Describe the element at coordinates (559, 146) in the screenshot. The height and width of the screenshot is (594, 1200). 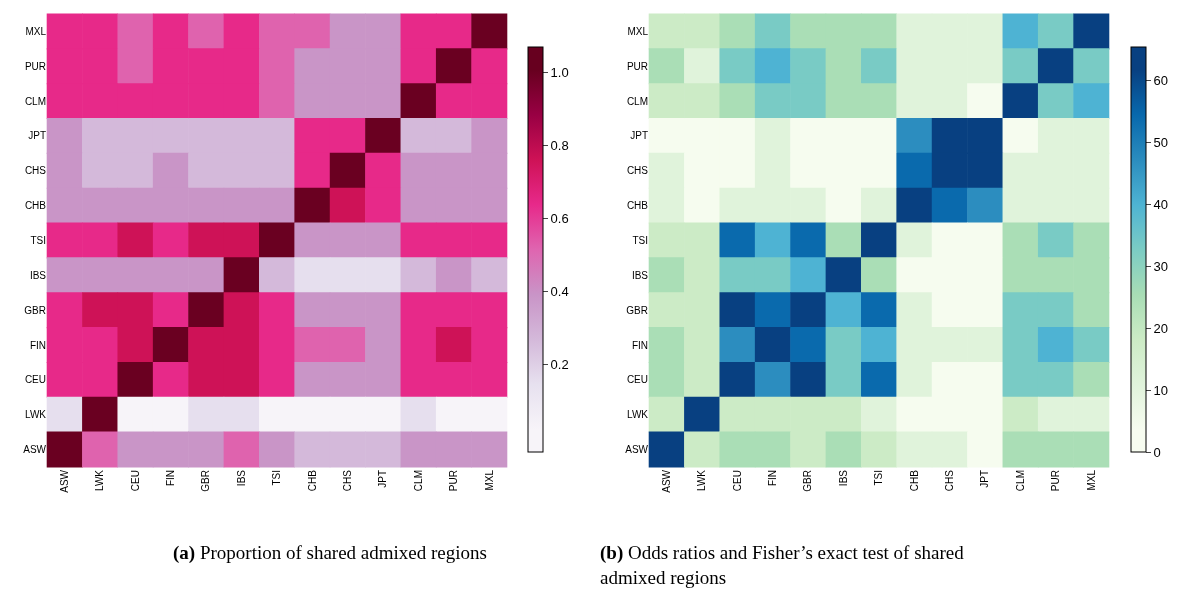
I see `color-bar-label: 0.8` at that location.